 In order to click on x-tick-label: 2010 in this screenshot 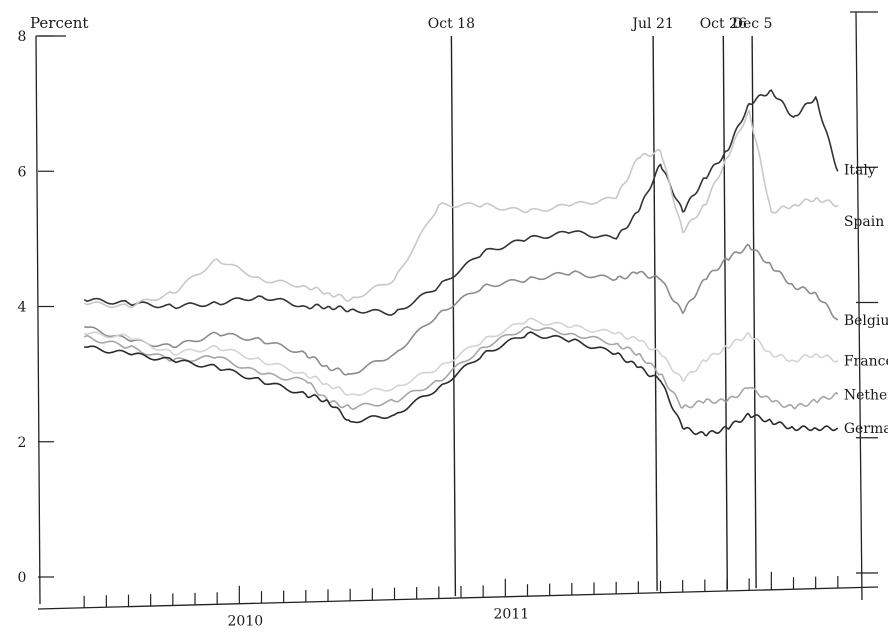, I will do `click(246, 622)`.